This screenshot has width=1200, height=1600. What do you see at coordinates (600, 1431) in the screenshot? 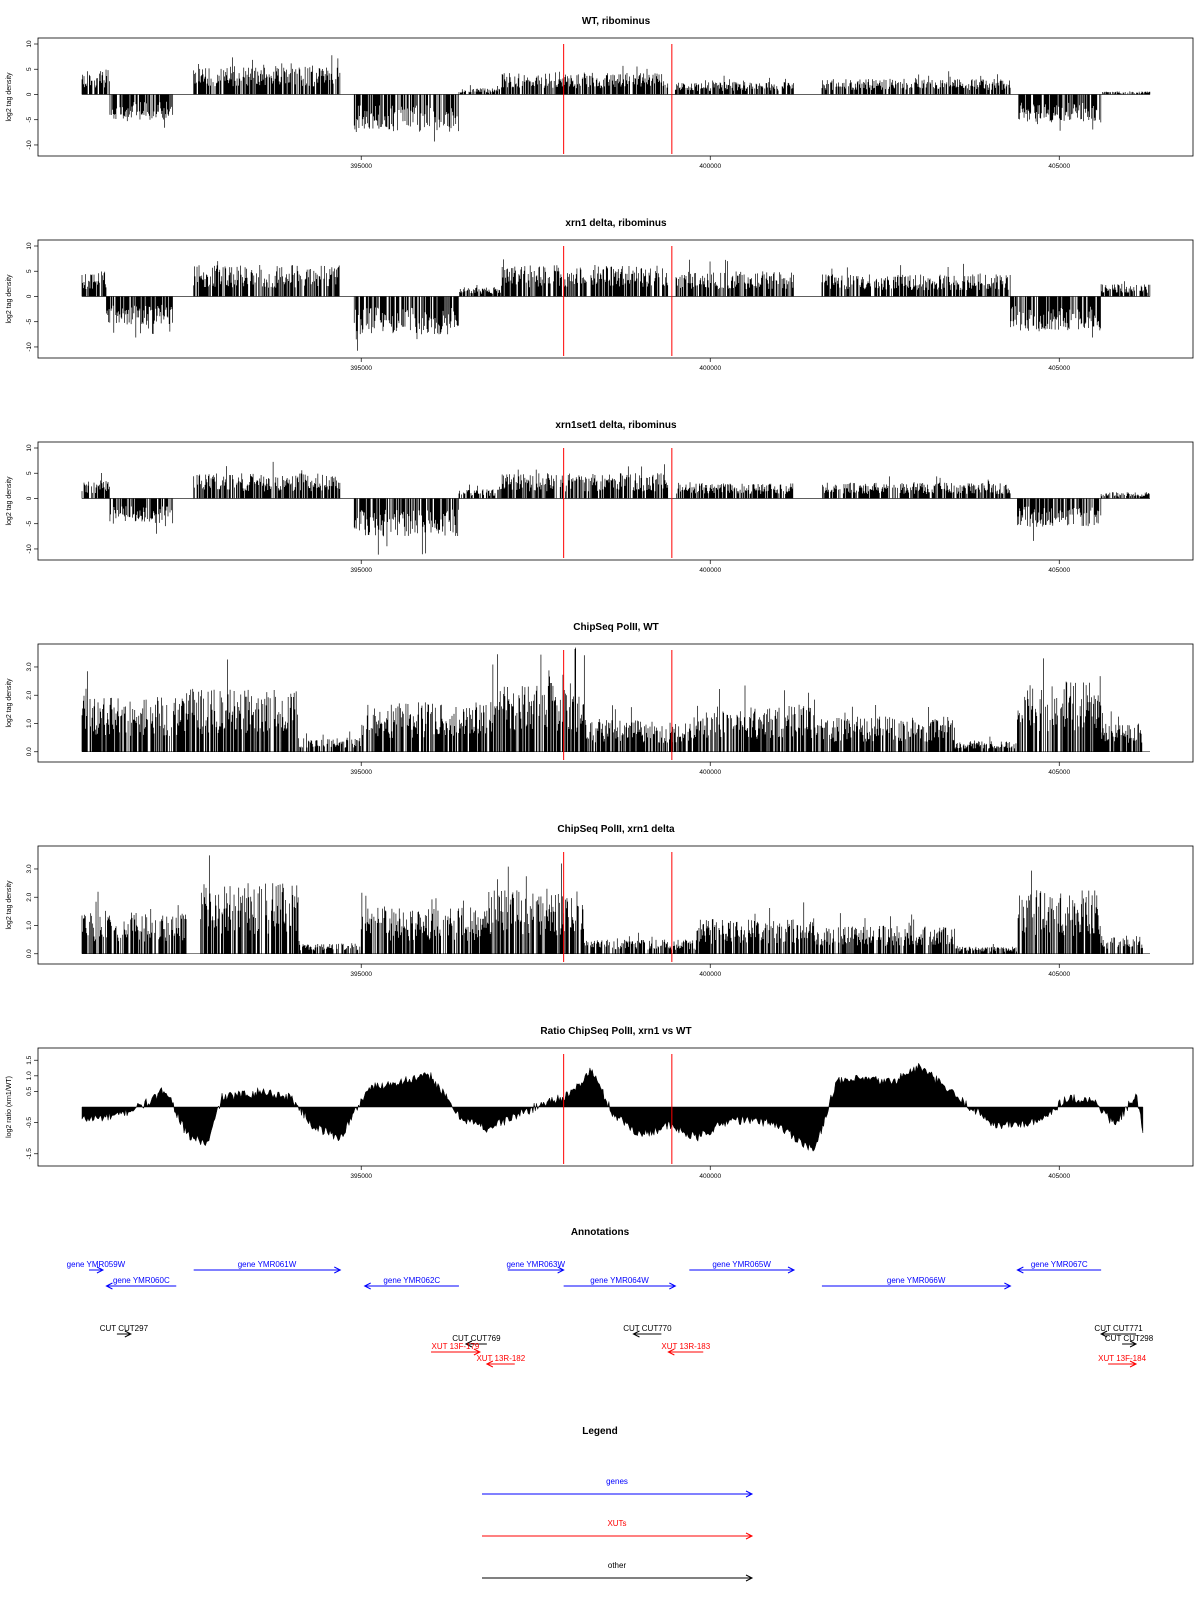
I see `legend-title: Legend` at bounding box center [600, 1431].